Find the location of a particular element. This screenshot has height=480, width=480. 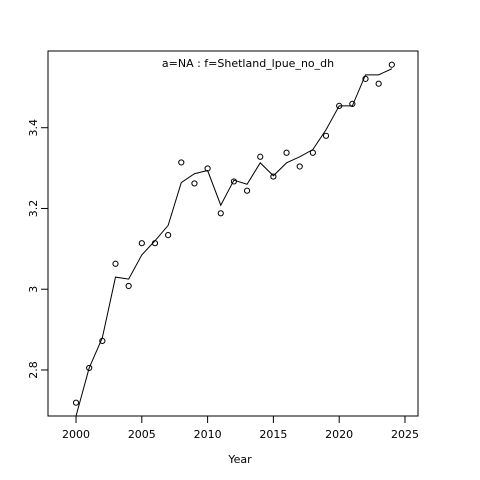

x-axis-label: Year is located at coordinates (239, 459).